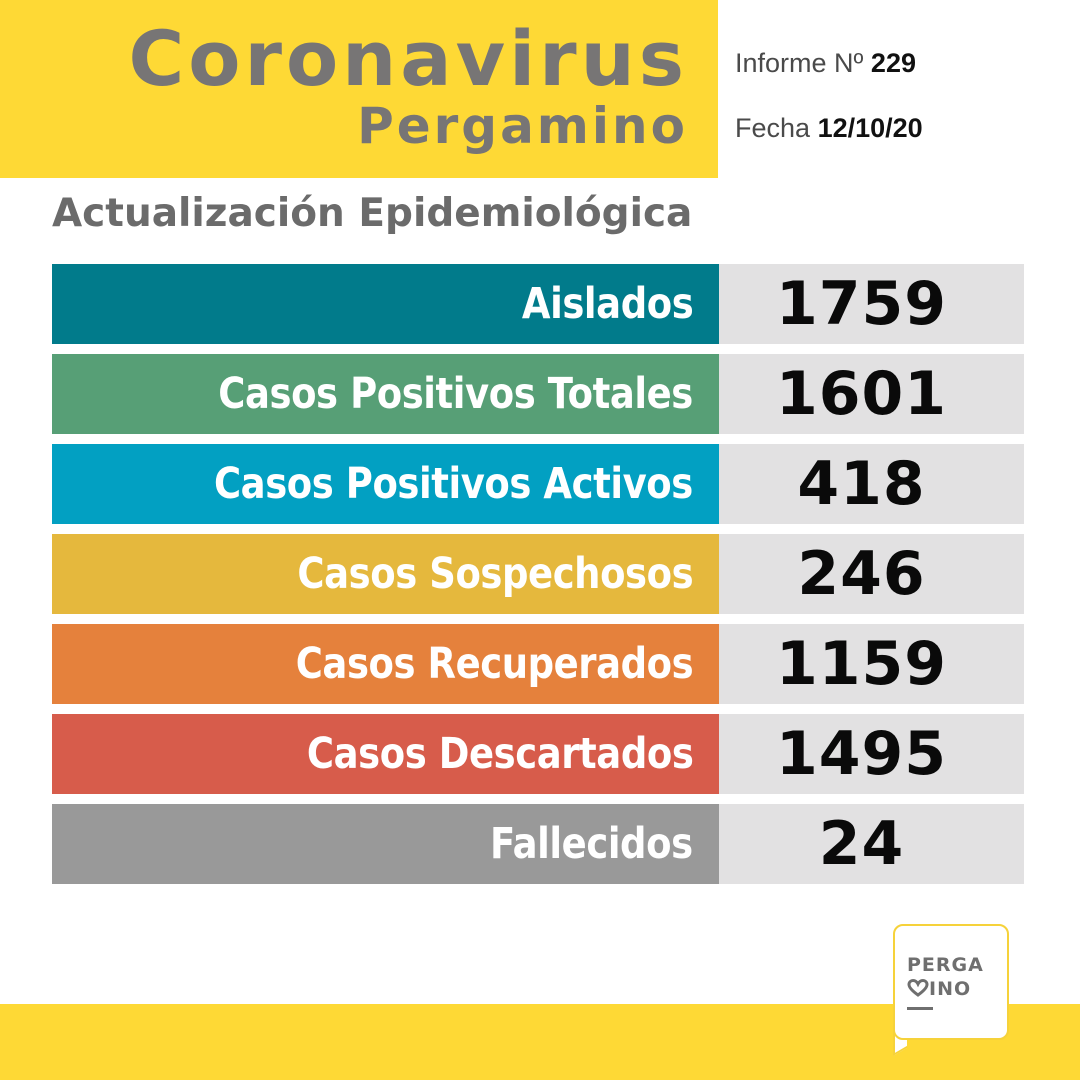 This screenshot has width=1080, height=1080. I want to click on stat-row-casos-positivos-activos: Casos Positivos Activos 418, so click(538, 484).